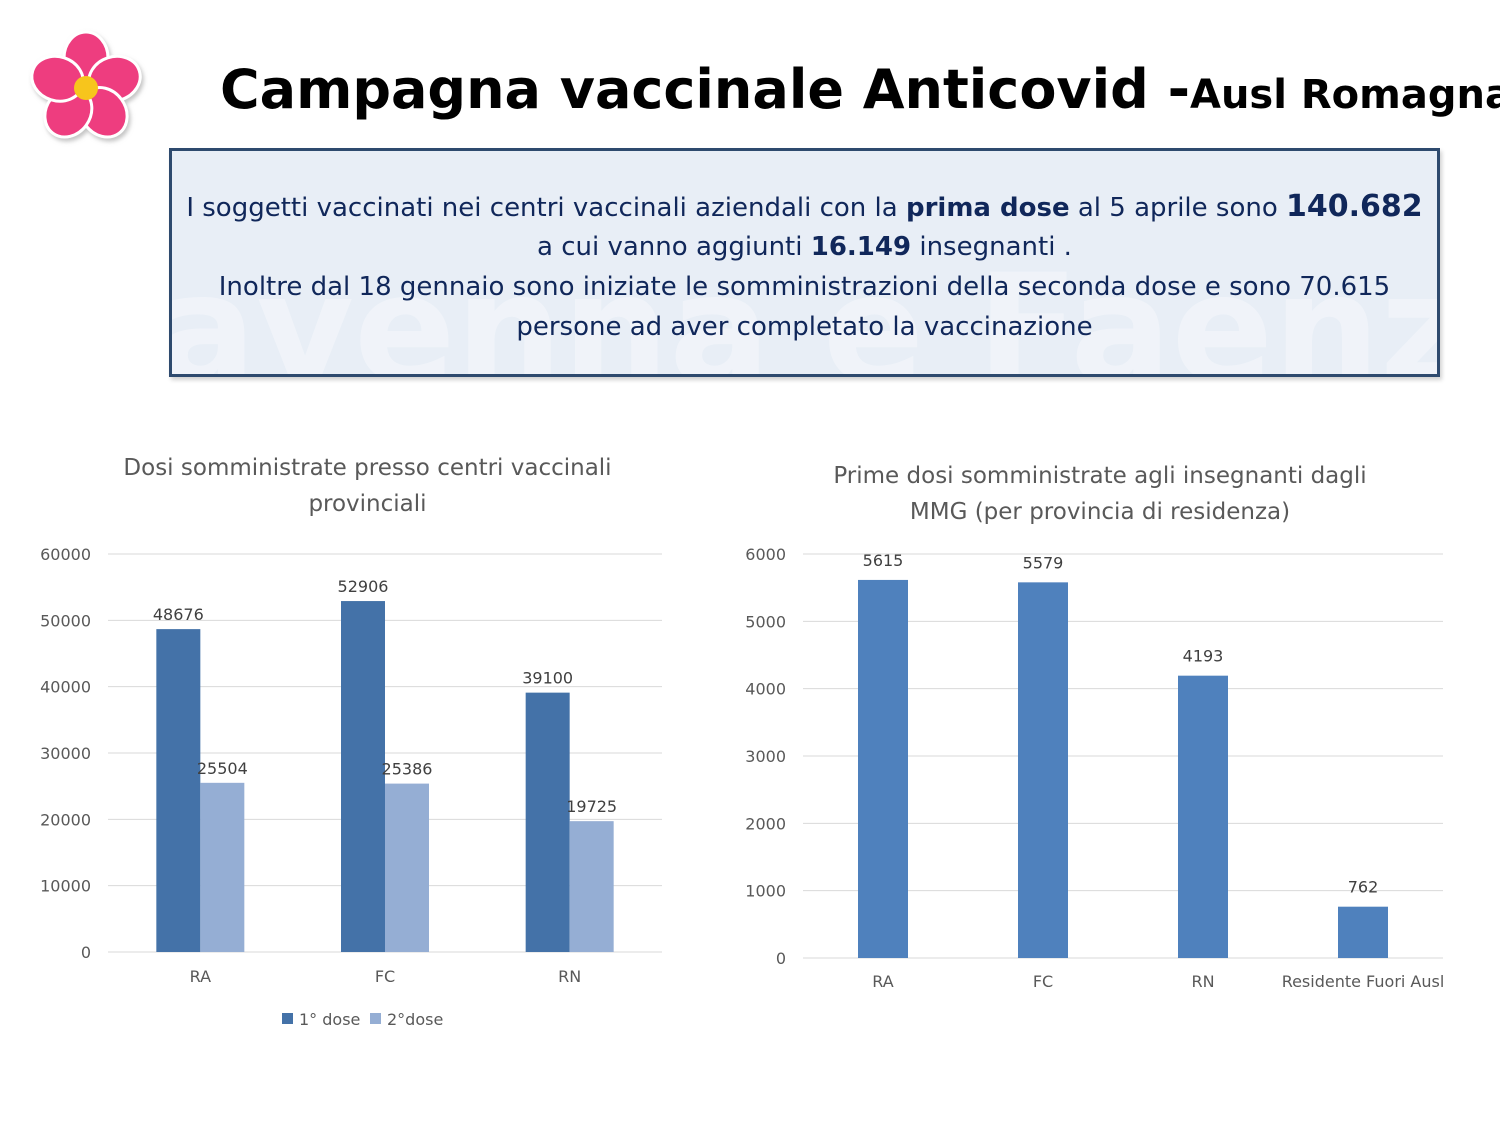 The height and width of the screenshot is (1125, 1500). Describe the element at coordinates (65, 753) in the screenshot. I see `y-tick-label: 30000` at that location.